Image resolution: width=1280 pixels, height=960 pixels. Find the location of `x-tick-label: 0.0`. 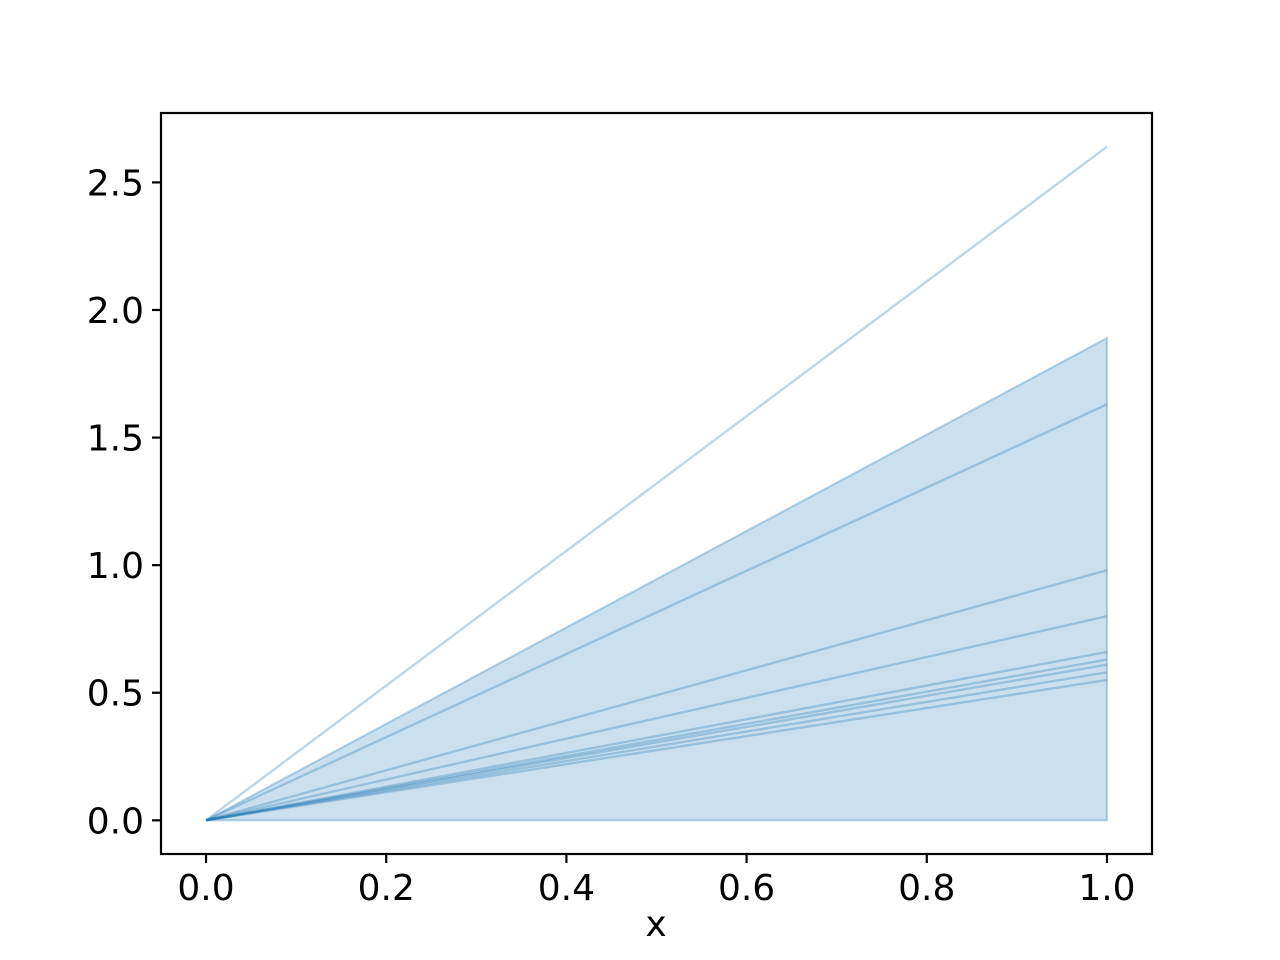

x-tick-label: 0.0 is located at coordinates (205, 888).